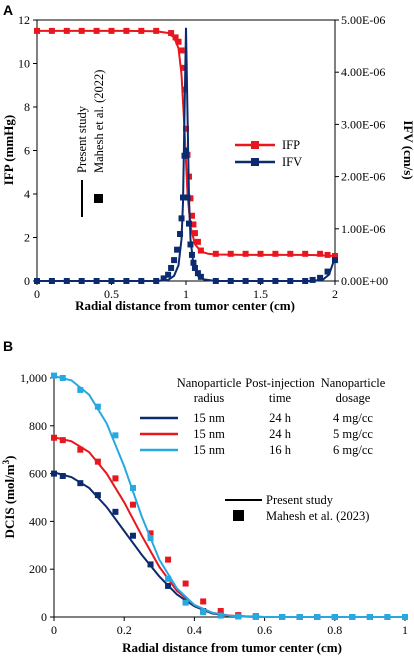 This screenshot has width=414, height=659. Describe the element at coordinates (111, 294) in the screenshot. I see `a-xtick-label: 0.5` at that location.